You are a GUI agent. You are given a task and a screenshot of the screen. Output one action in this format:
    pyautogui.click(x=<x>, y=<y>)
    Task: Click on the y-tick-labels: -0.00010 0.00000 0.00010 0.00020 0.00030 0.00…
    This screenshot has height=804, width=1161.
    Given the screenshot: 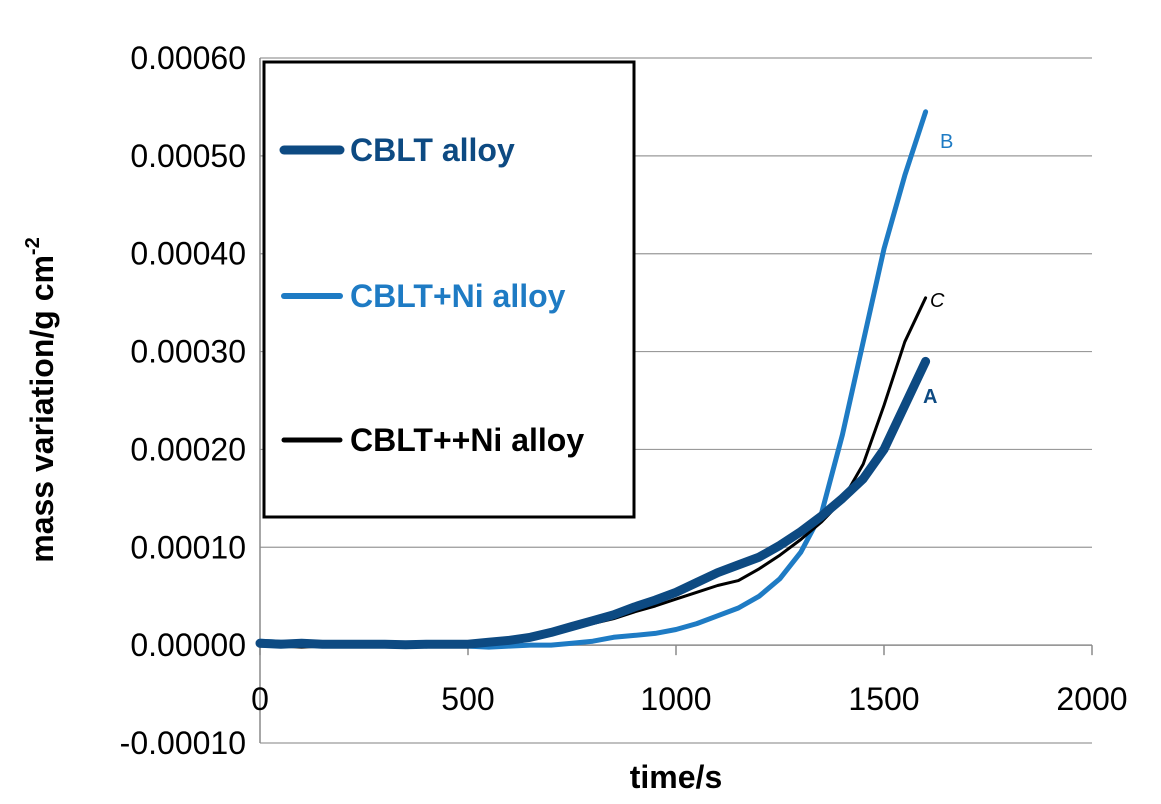 What is the action you would take?
    pyautogui.click(x=183, y=400)
    